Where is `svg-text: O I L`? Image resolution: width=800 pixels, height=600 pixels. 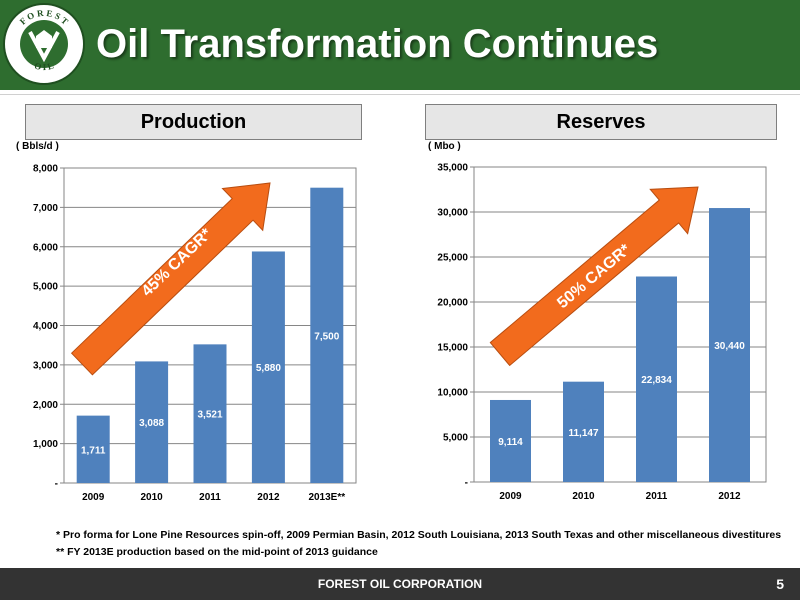 svg-text: O I L is located at coordinates (44, 66).